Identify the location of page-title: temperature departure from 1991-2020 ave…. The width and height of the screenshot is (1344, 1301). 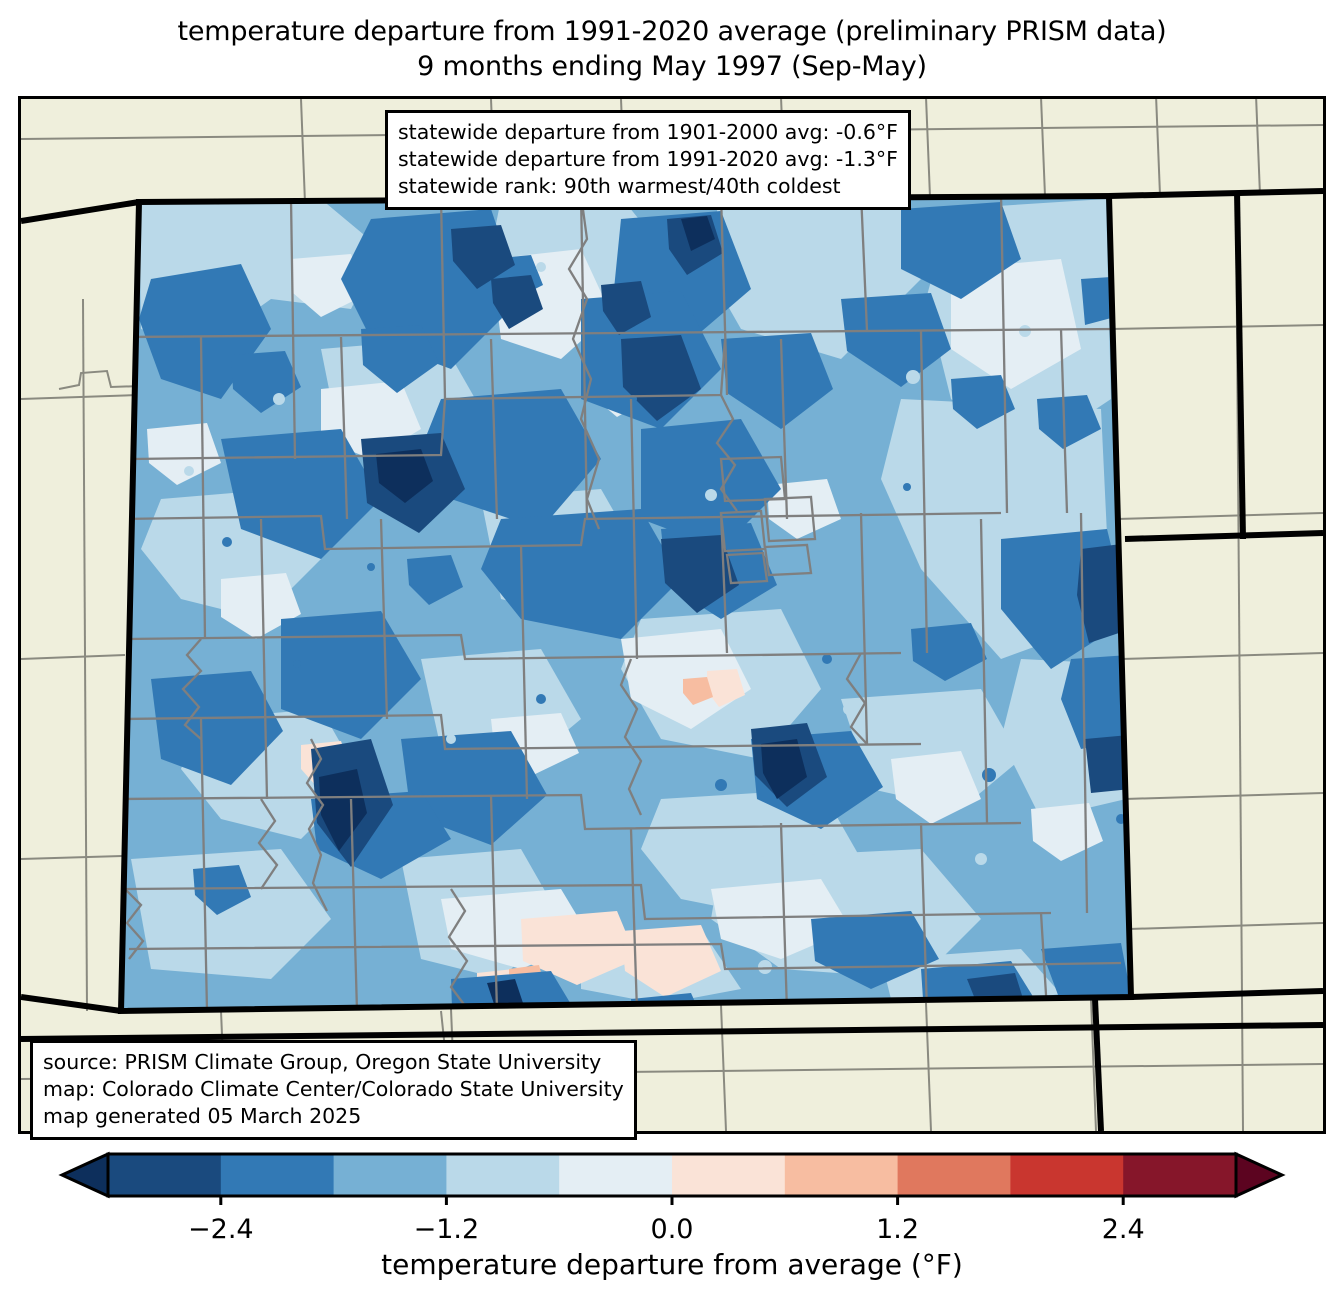
(672, 49).